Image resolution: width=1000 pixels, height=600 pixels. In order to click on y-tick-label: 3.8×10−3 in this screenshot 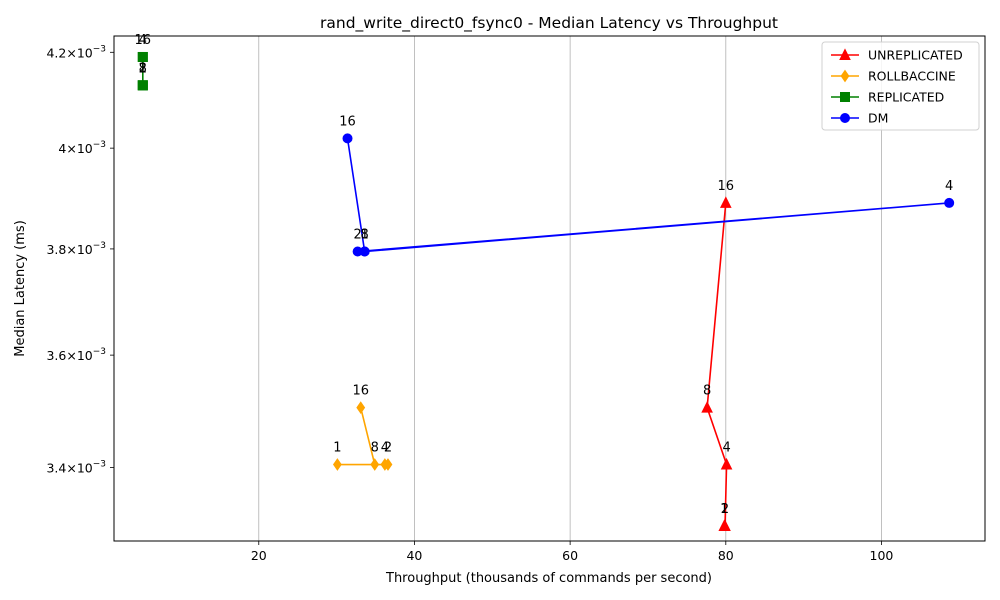, I will do `click(76, 249)`.